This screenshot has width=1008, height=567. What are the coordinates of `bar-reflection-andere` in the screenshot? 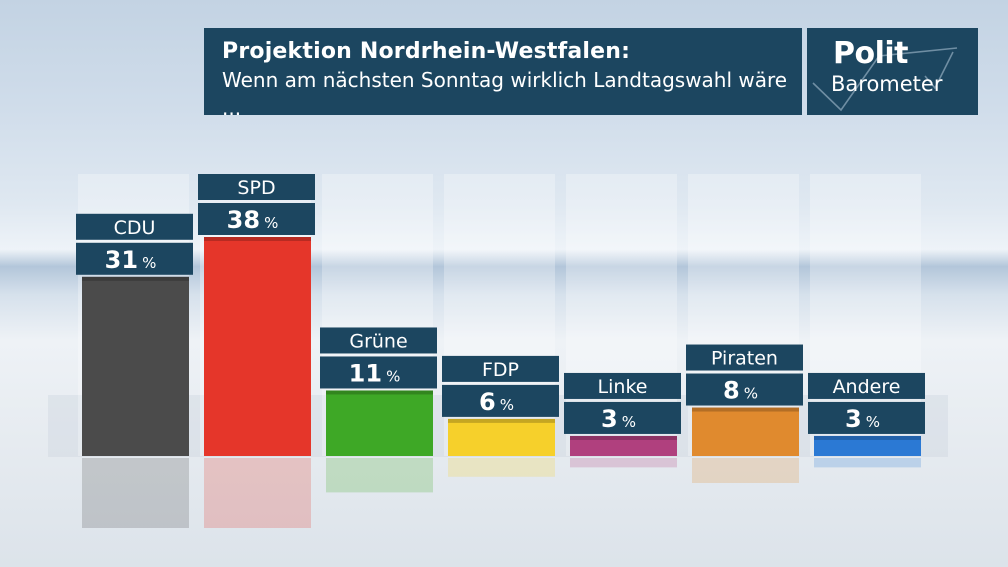 It's located at (867, 463).